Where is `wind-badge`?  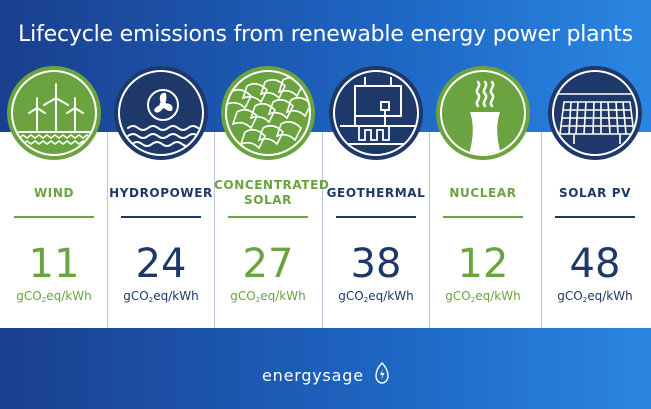
wind-badge is located at coordinates (54, 113).